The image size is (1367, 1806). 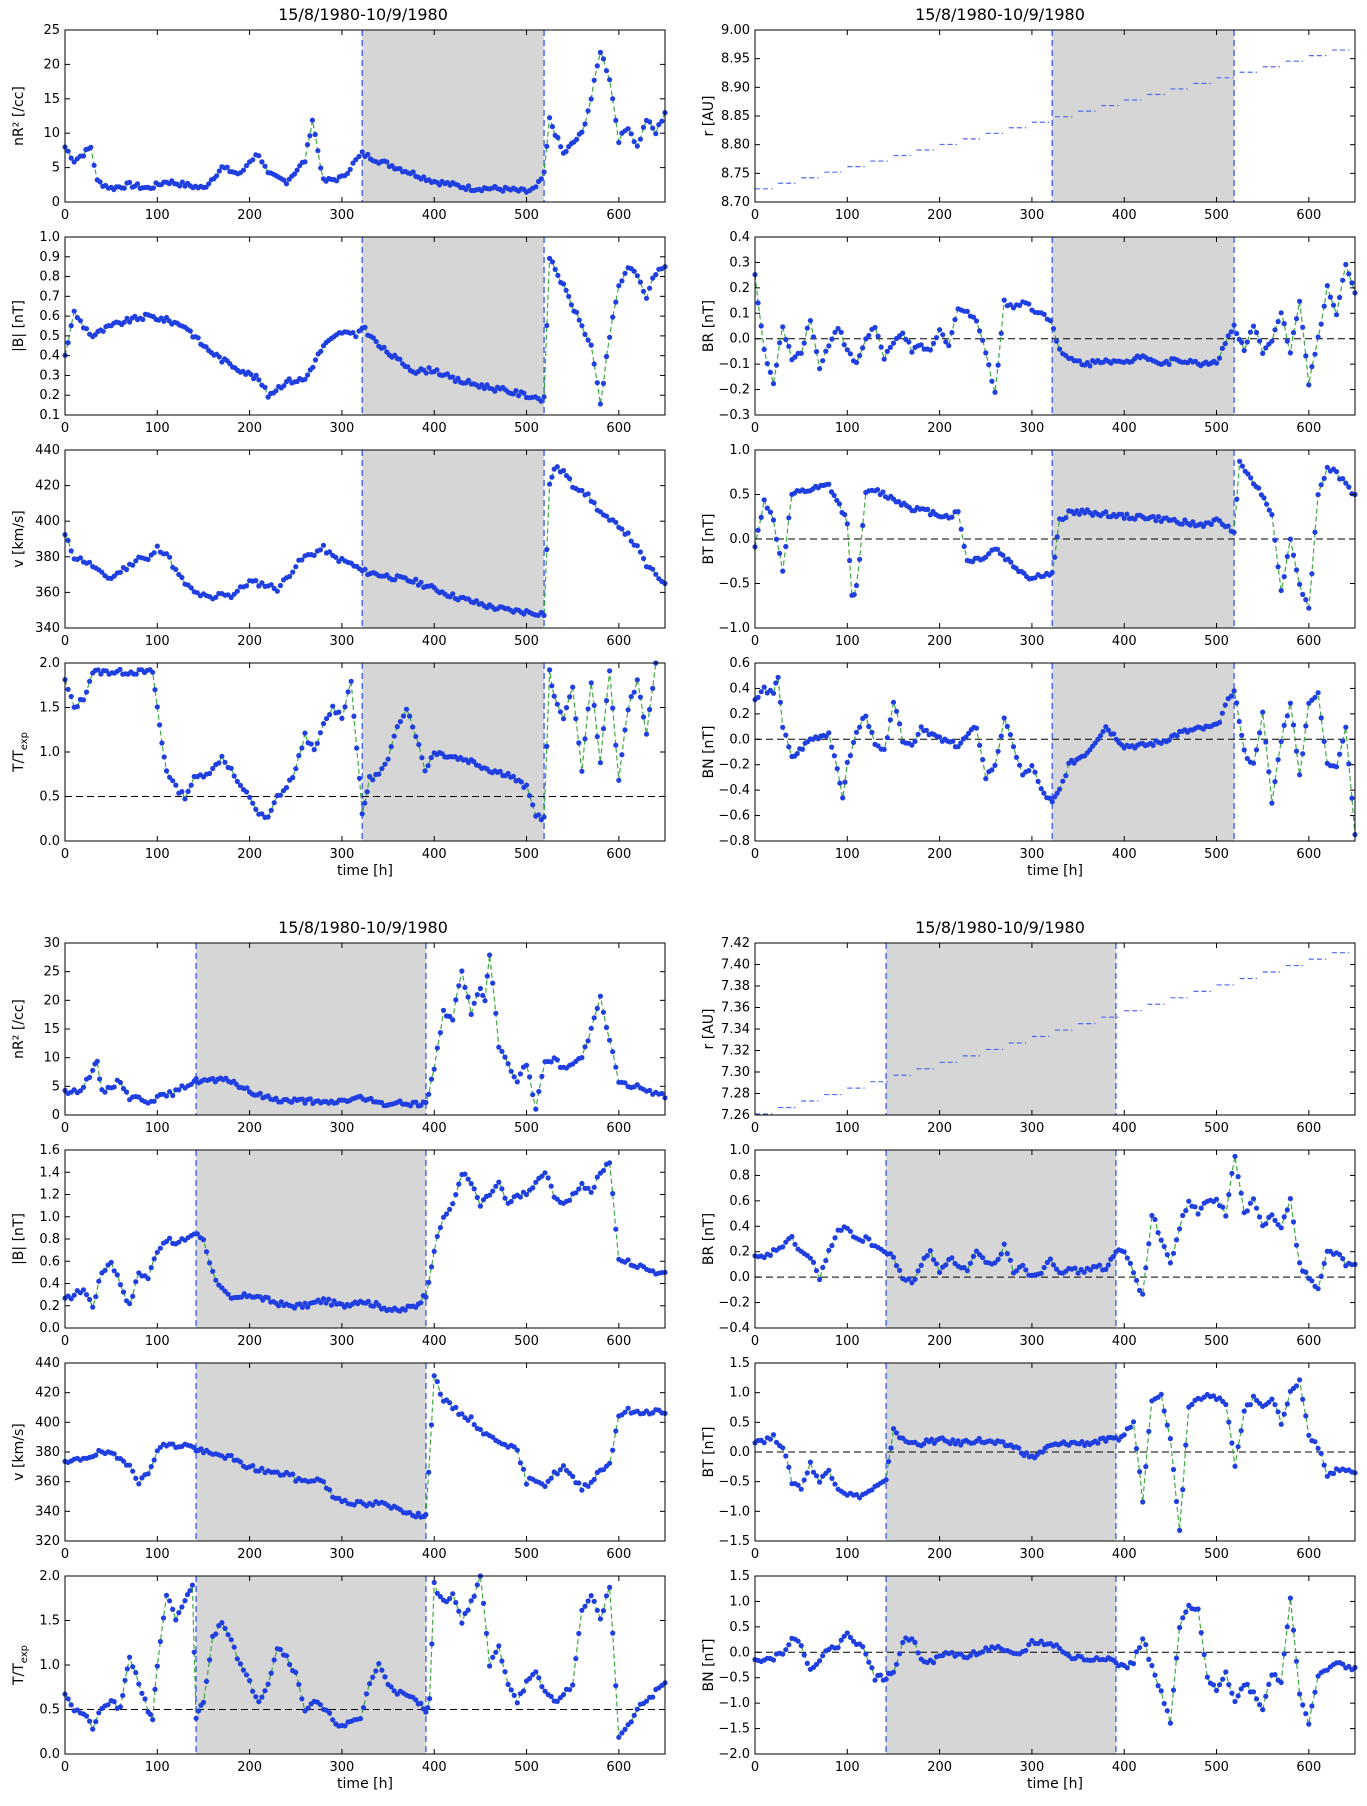 What do you see at coordinates (49, 1217) in the screenshot?
I see `y-tick-label: 1.0` at bounding box center [49, 1217].